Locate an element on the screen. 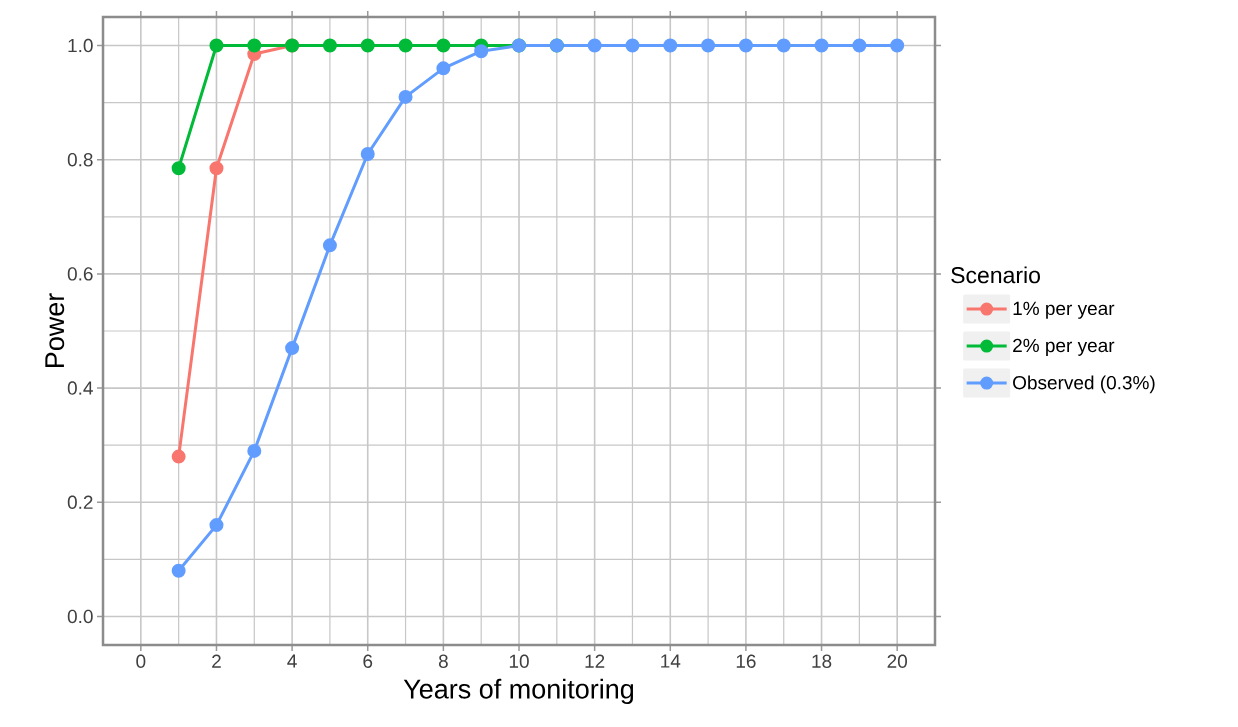  y-tick-label: 1.0 is located at coordinates (80, 45).